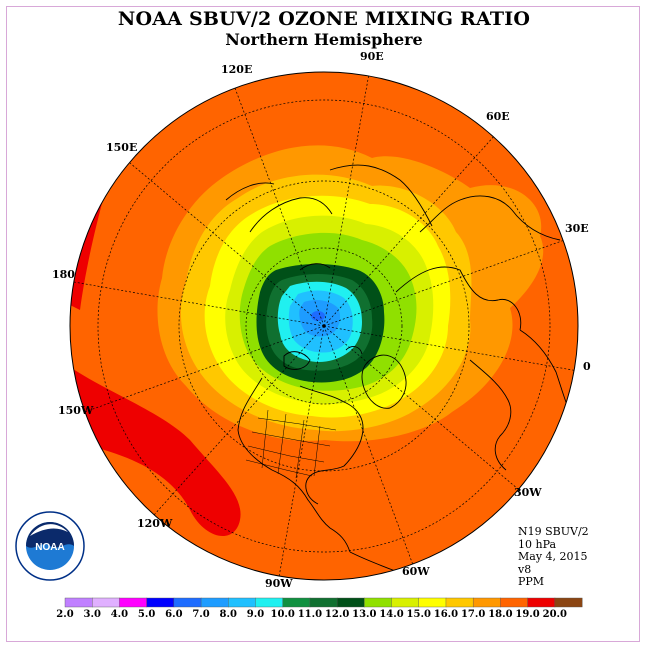 The height and width of the screenshot is (648, 648). I want to click on lon-label-30w: 30W, so click(528, 492).